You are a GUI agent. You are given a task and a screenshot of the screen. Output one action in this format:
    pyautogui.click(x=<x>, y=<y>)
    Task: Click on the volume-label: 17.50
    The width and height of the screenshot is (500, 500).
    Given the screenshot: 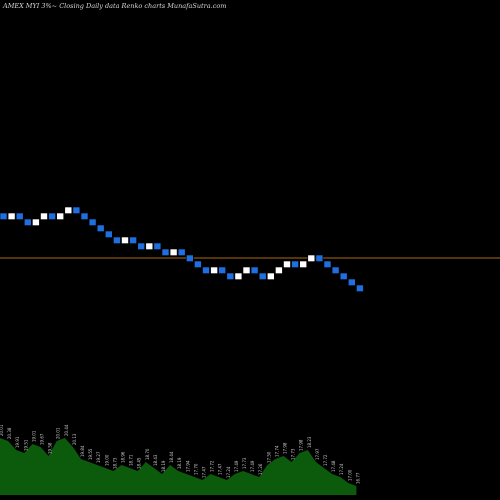 What is the action you would take?
    pyautogui.click(x=268, y=457)
    